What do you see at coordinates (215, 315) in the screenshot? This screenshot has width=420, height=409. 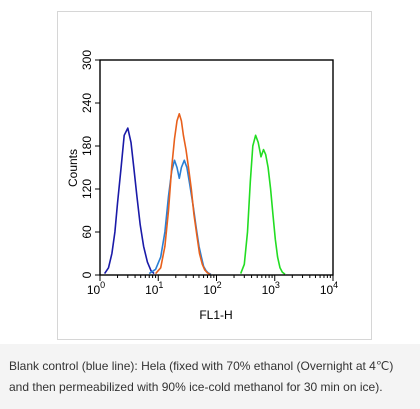 I see `x-axis-label: FL1-H` at bounding box center [215, 315].